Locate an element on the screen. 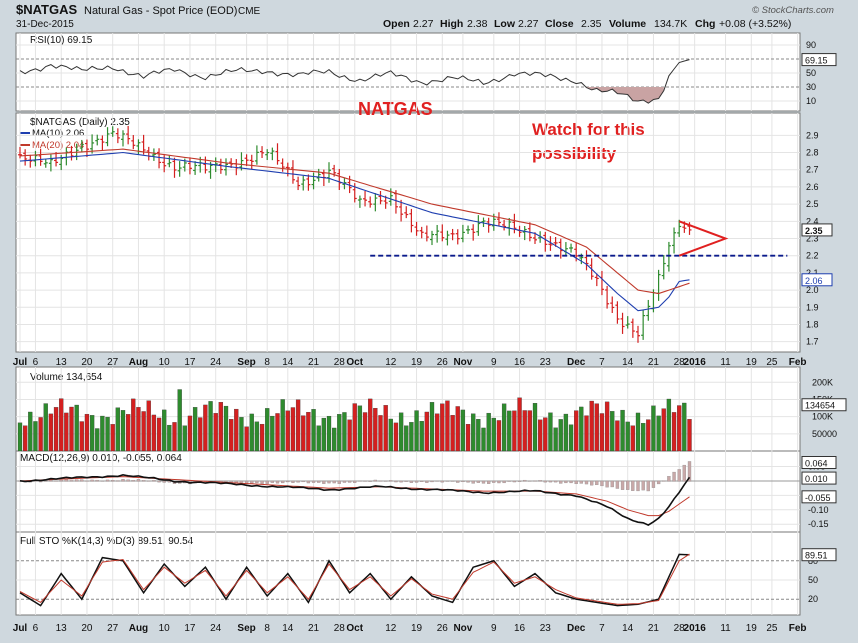 The height and width of the screenshot is (643, 858). price-tick-label: 2.6 is located at coordinates (812, 187).